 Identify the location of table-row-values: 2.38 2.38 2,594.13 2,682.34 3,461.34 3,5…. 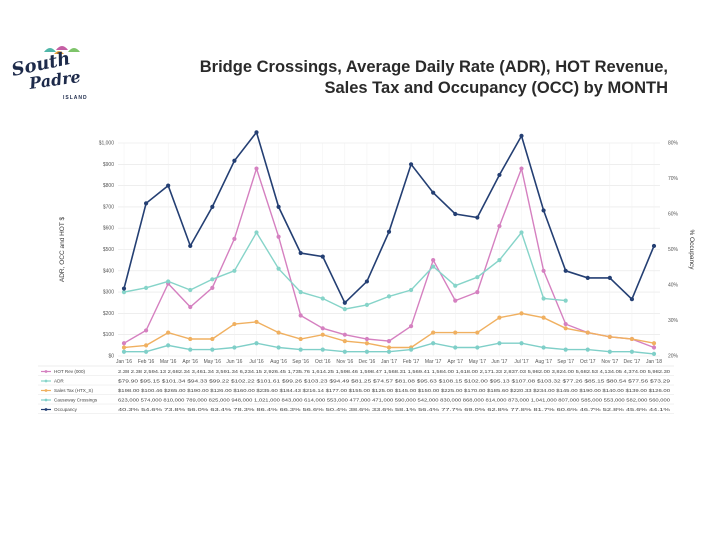
(394, 371).